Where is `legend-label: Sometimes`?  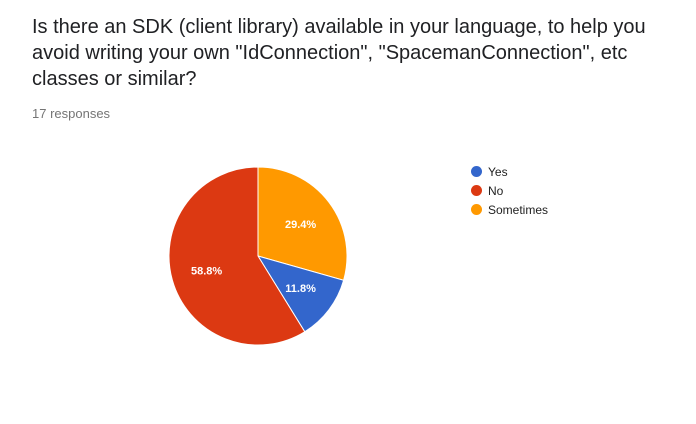
legend-label: Sometimes is located at coordinates (518, 209).